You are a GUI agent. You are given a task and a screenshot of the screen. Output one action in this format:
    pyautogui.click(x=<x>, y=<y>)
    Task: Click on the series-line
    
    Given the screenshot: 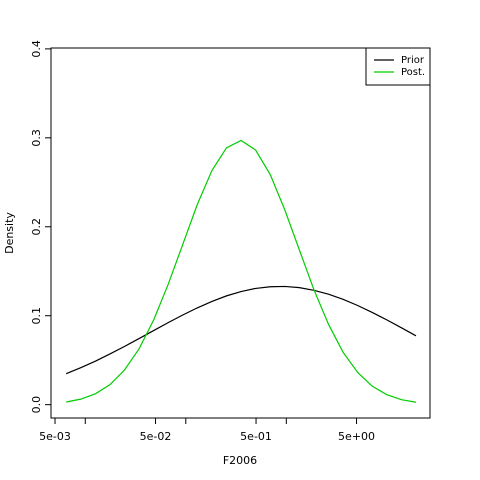 What is the action you would take?
    pyautogui.click(x=241, y=330)
    